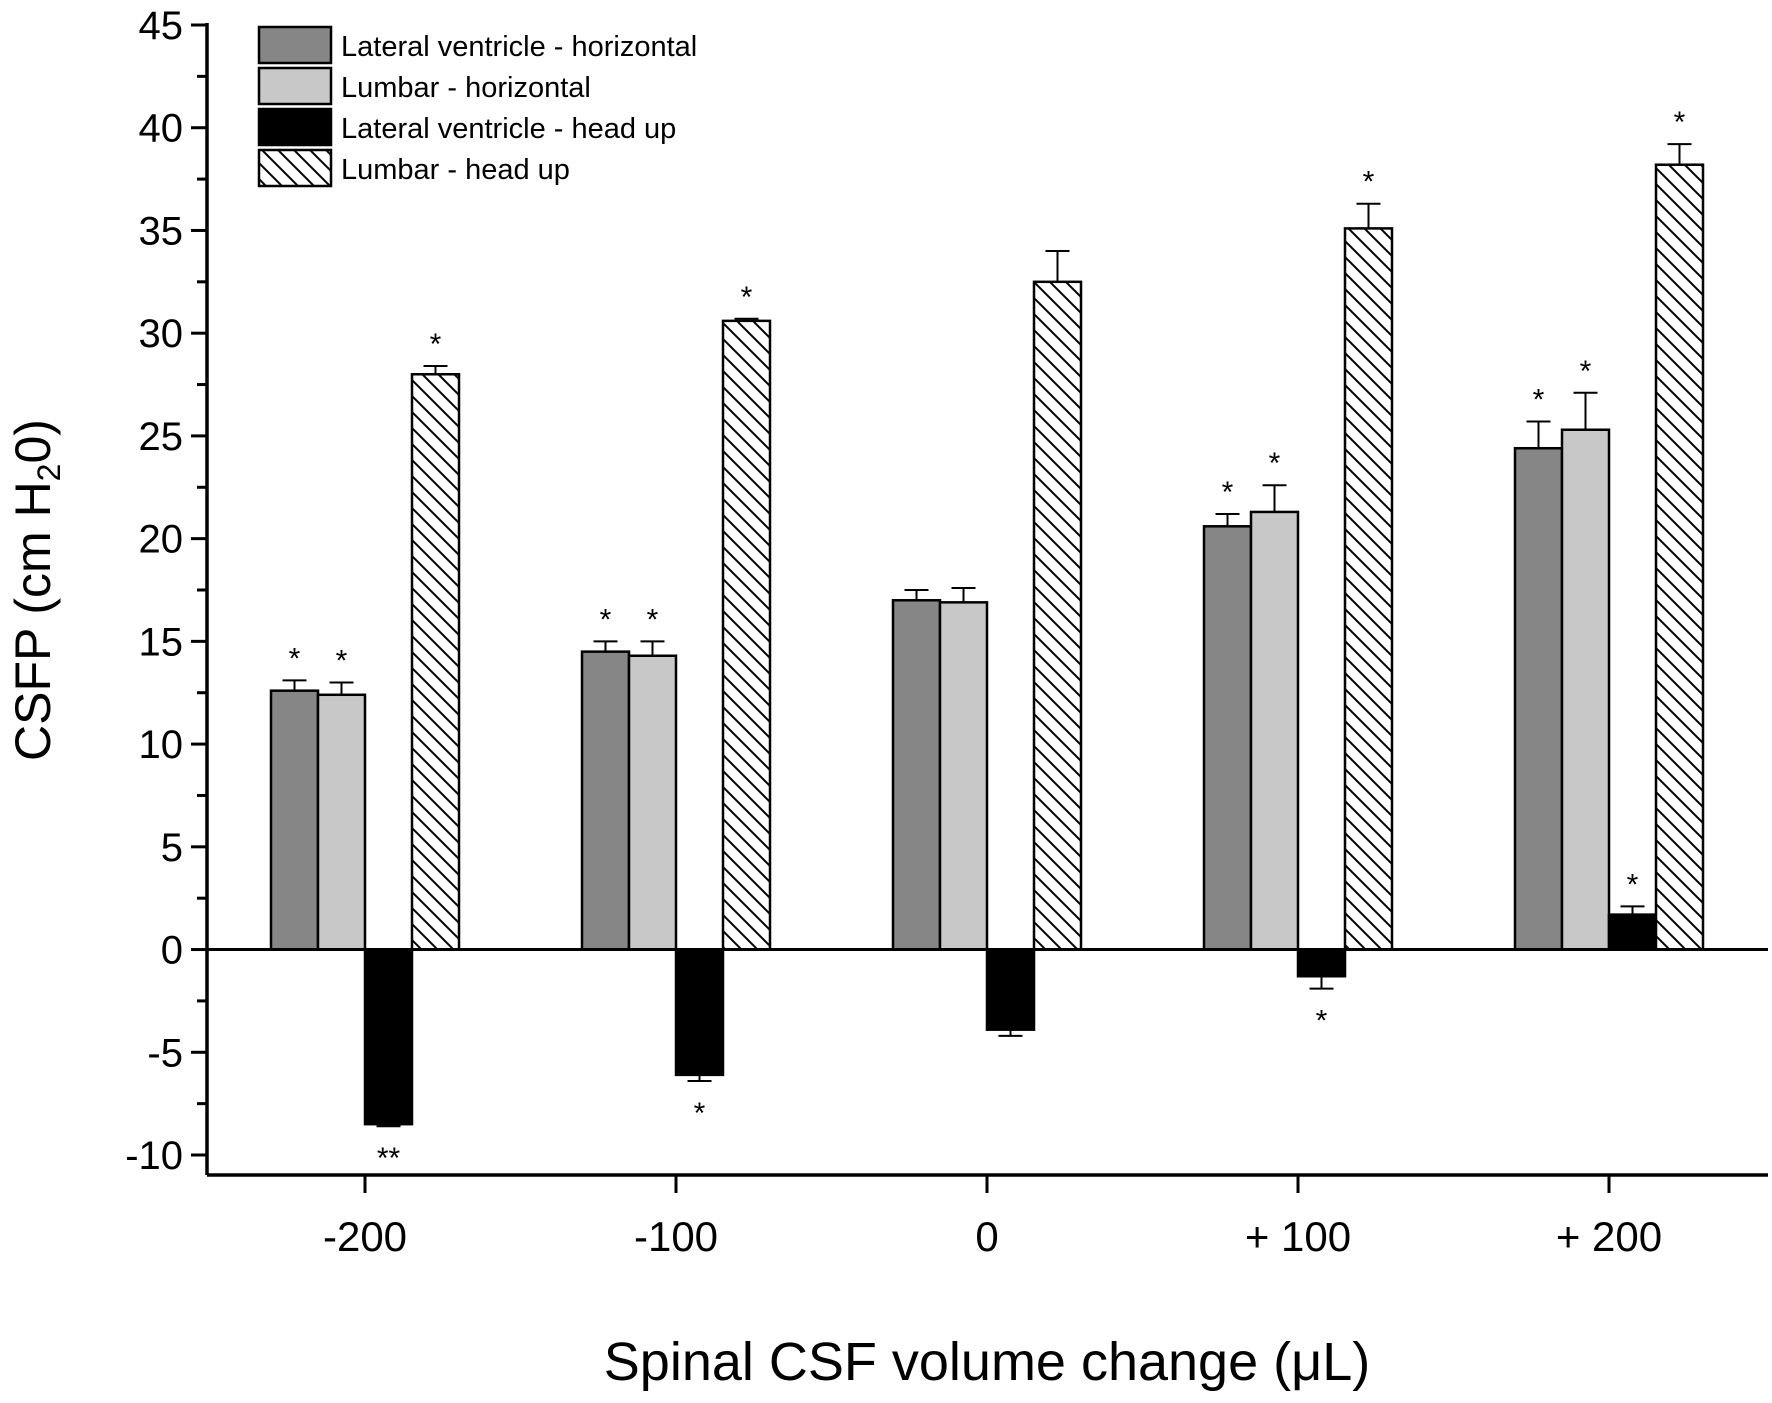 The height and width of the screenshot is (1403, 1772). What do you see at coordinates (987, 1362) in the screenshot?
I see `x-axis-title: Spinal CSF volume change (μL)` at bounding box center [987, 1362].